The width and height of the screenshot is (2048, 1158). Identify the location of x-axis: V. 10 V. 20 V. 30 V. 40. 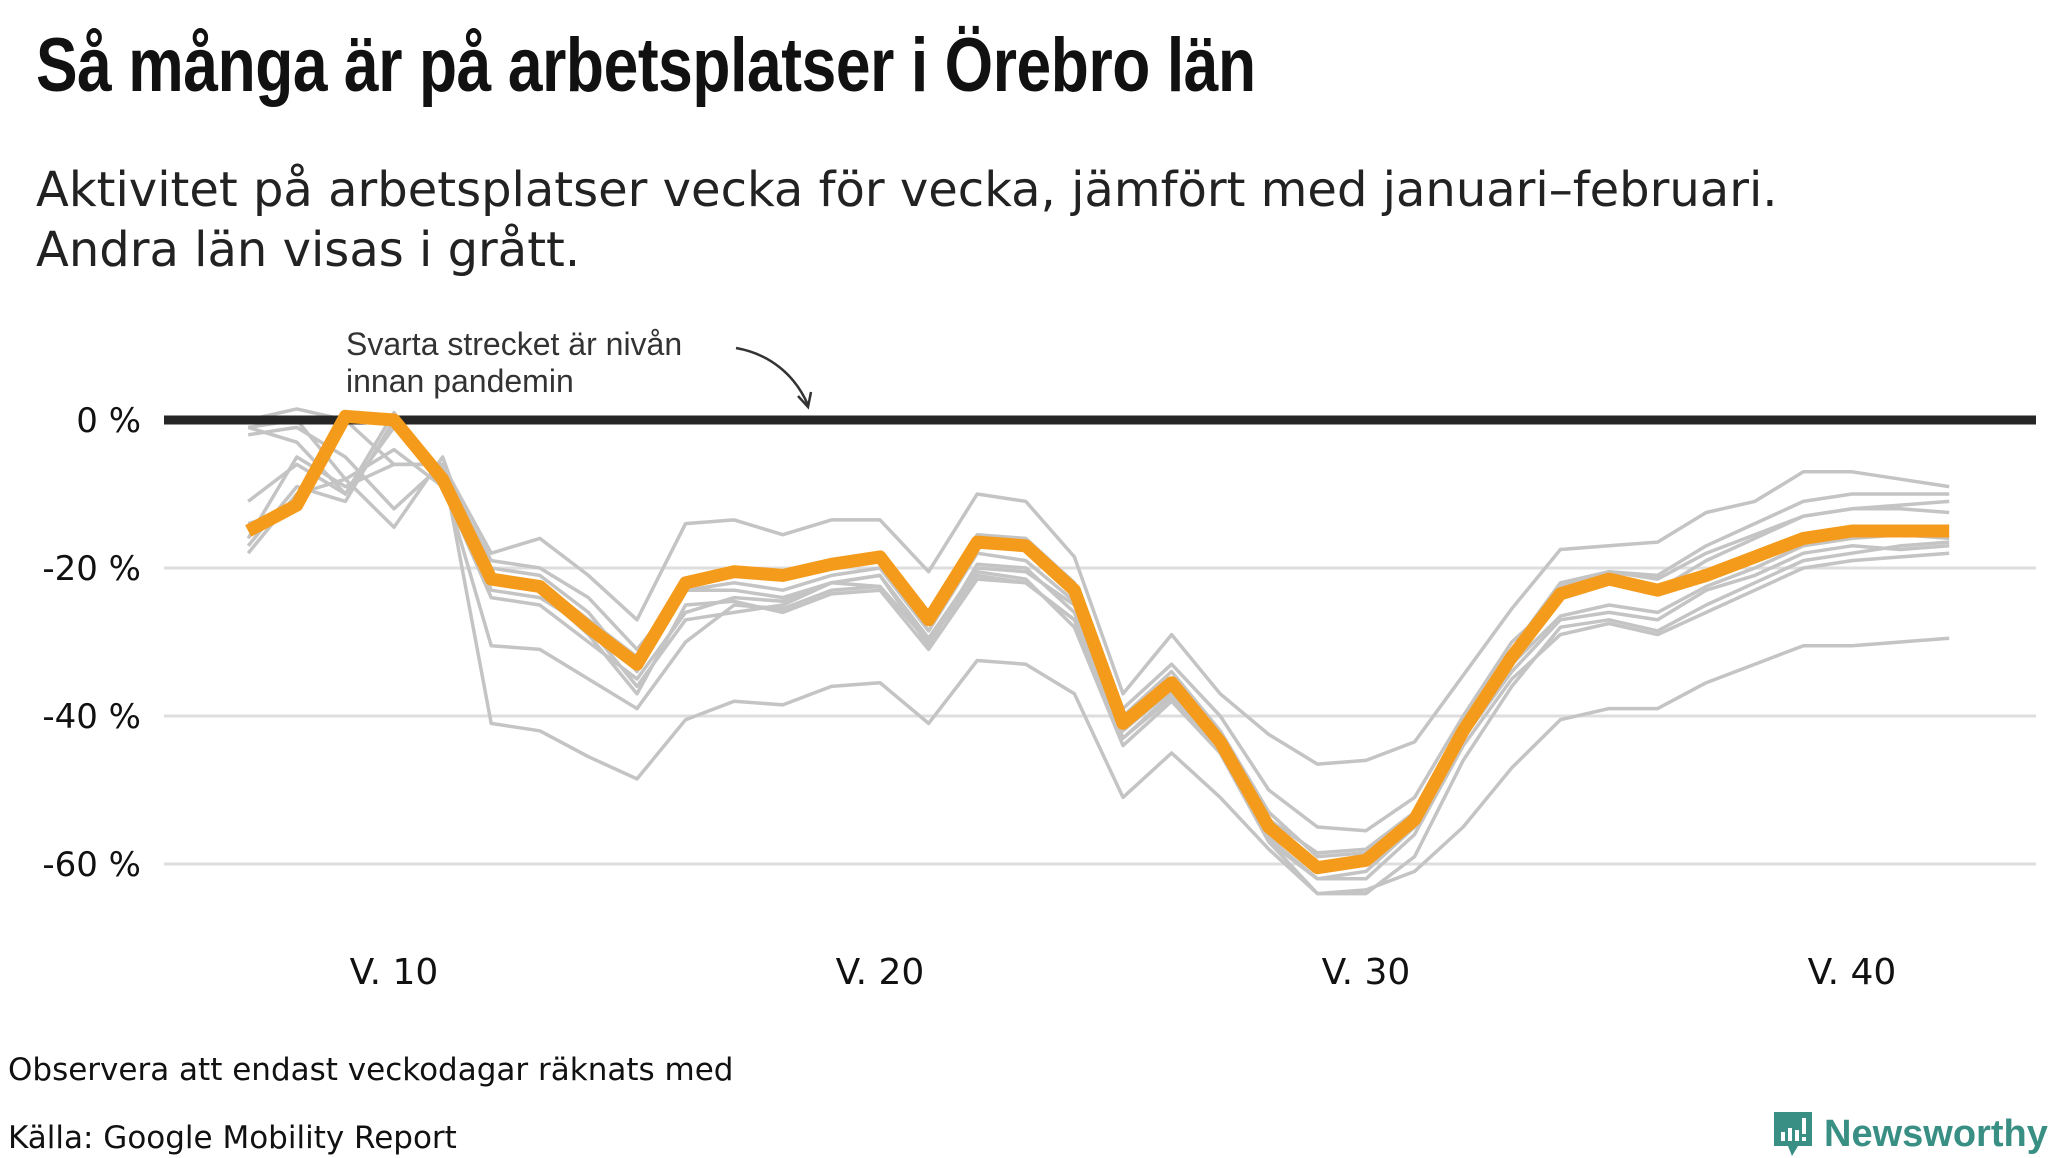
(1123, 972).